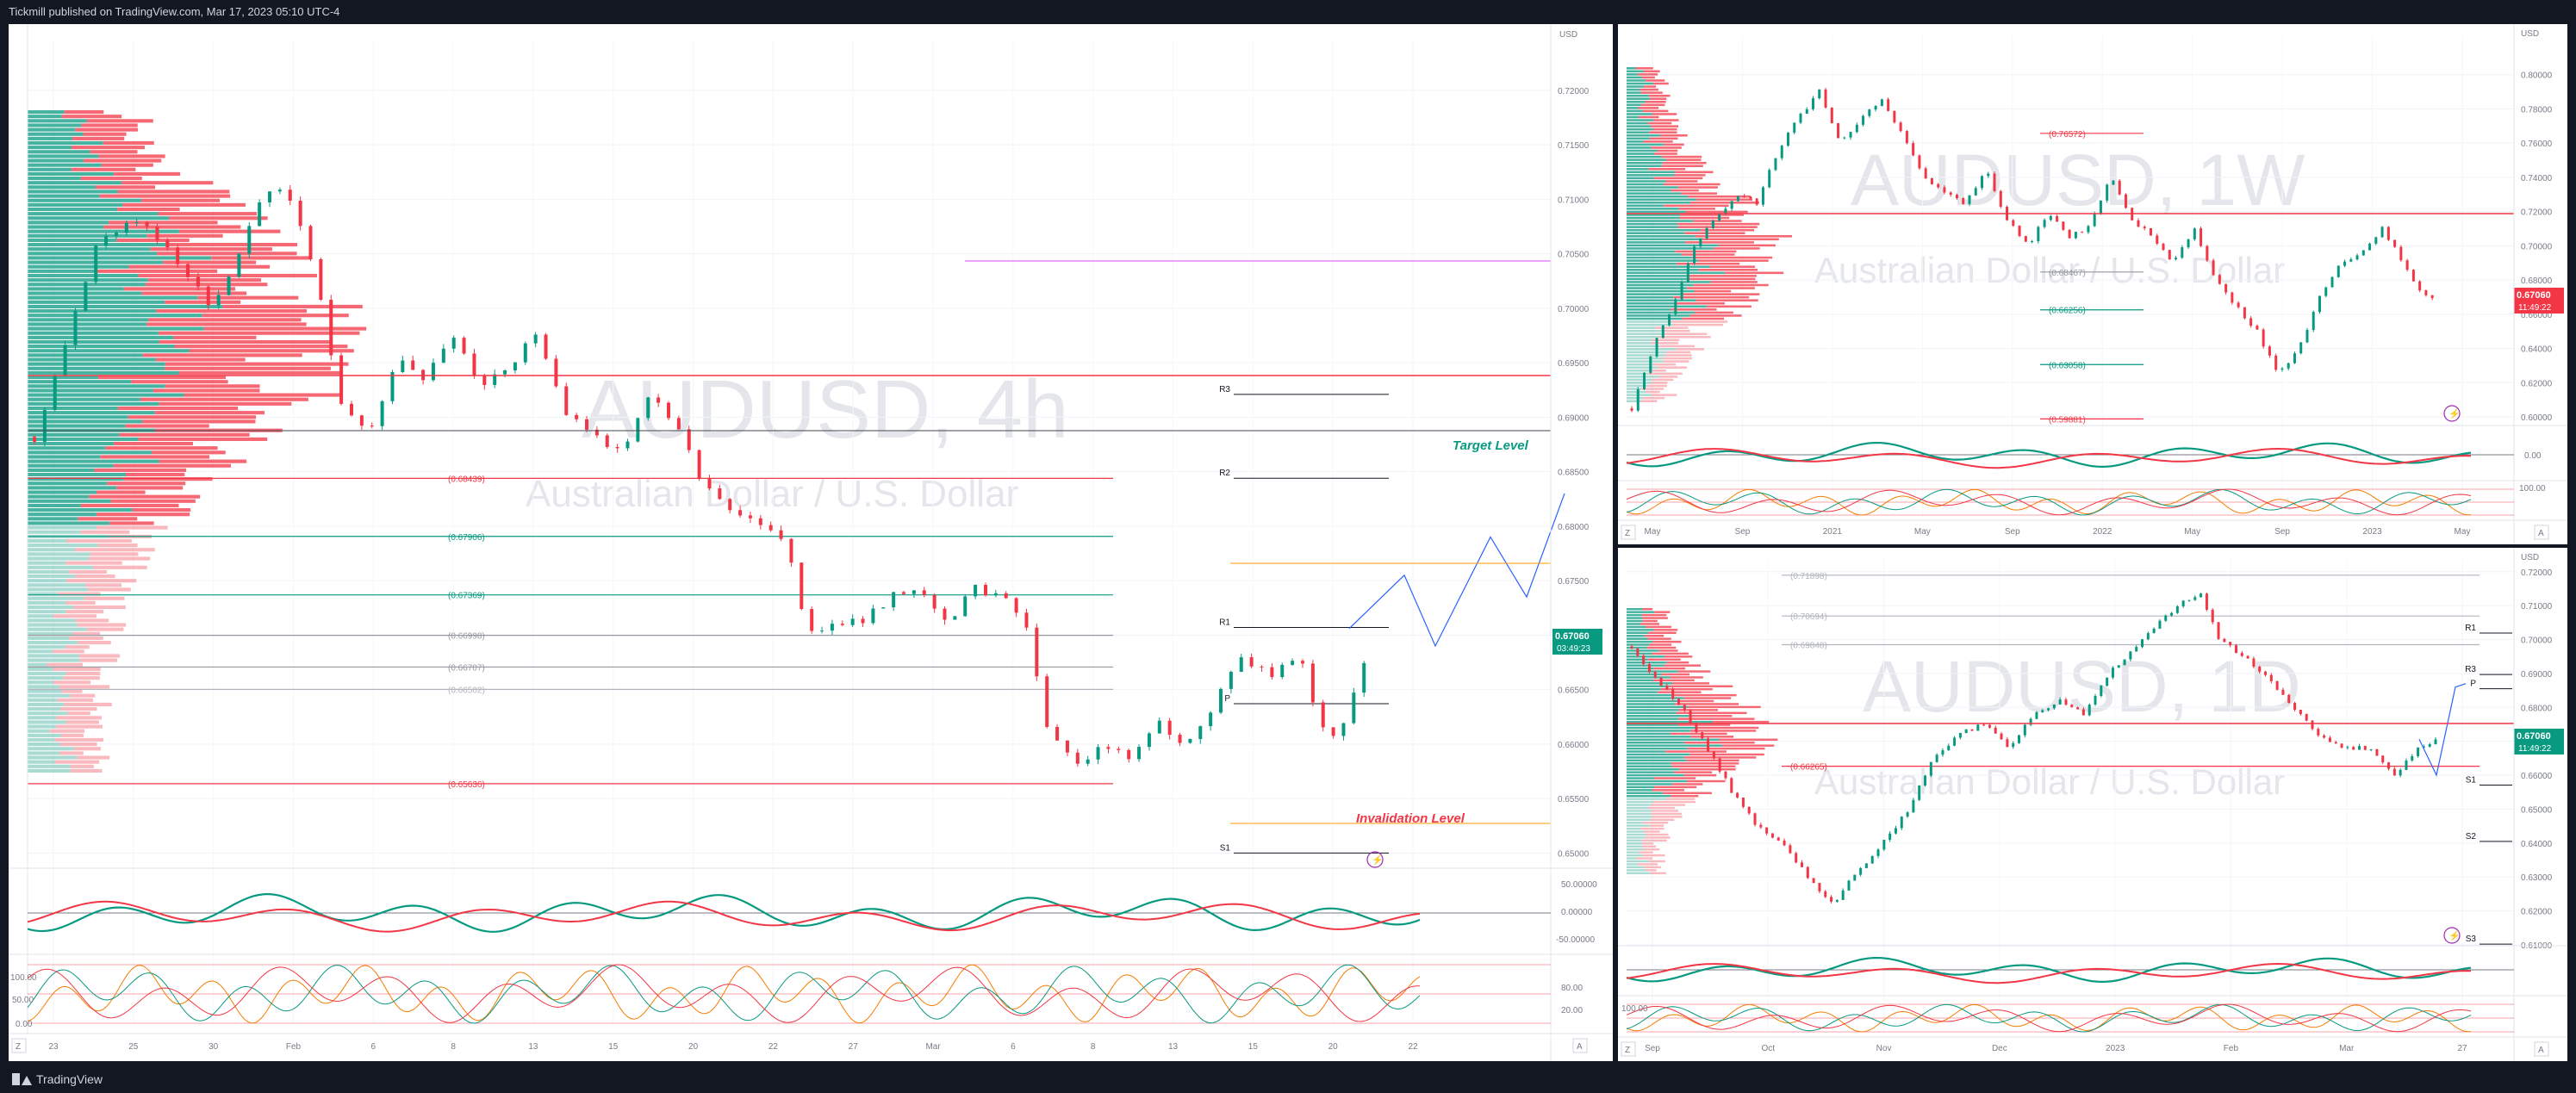  I want to click on time-scale: 23 25 30 Feb 6 8 13 15 20 22 27 Mar 6 8 13 15 20 22, so click(733, 1047).